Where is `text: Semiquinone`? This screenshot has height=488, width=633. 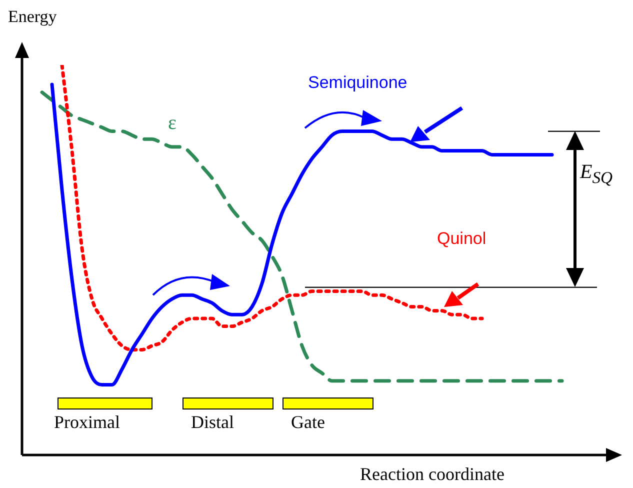 text: Semiquinone is located at coordinates (358, 82).